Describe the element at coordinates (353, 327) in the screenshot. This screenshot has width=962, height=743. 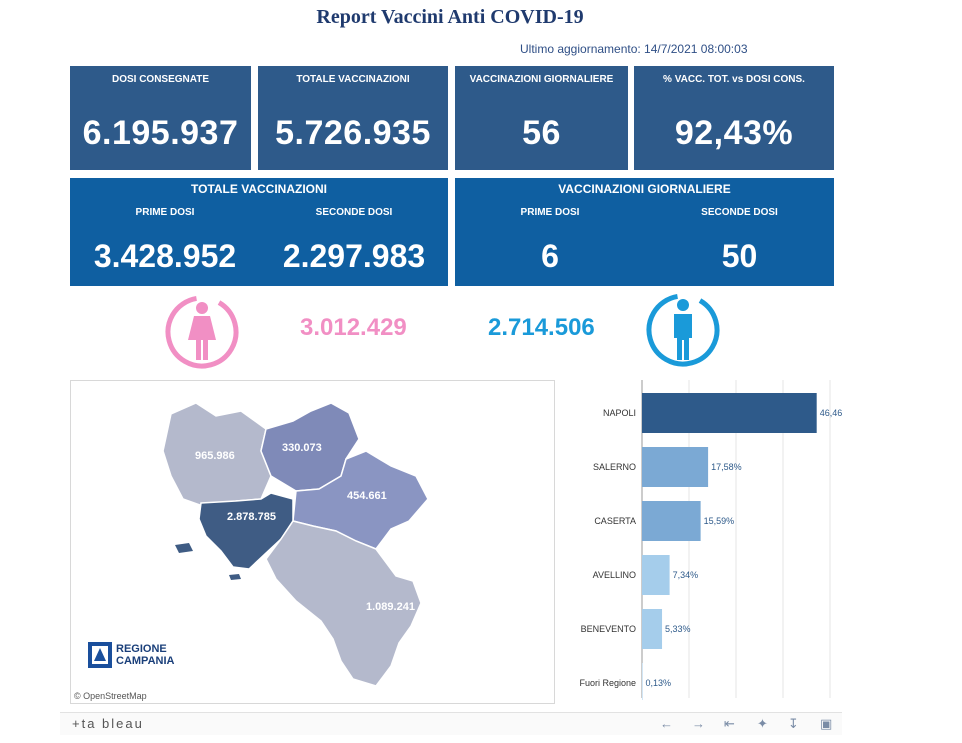
I see `female-total: 3.012.429` at that location.